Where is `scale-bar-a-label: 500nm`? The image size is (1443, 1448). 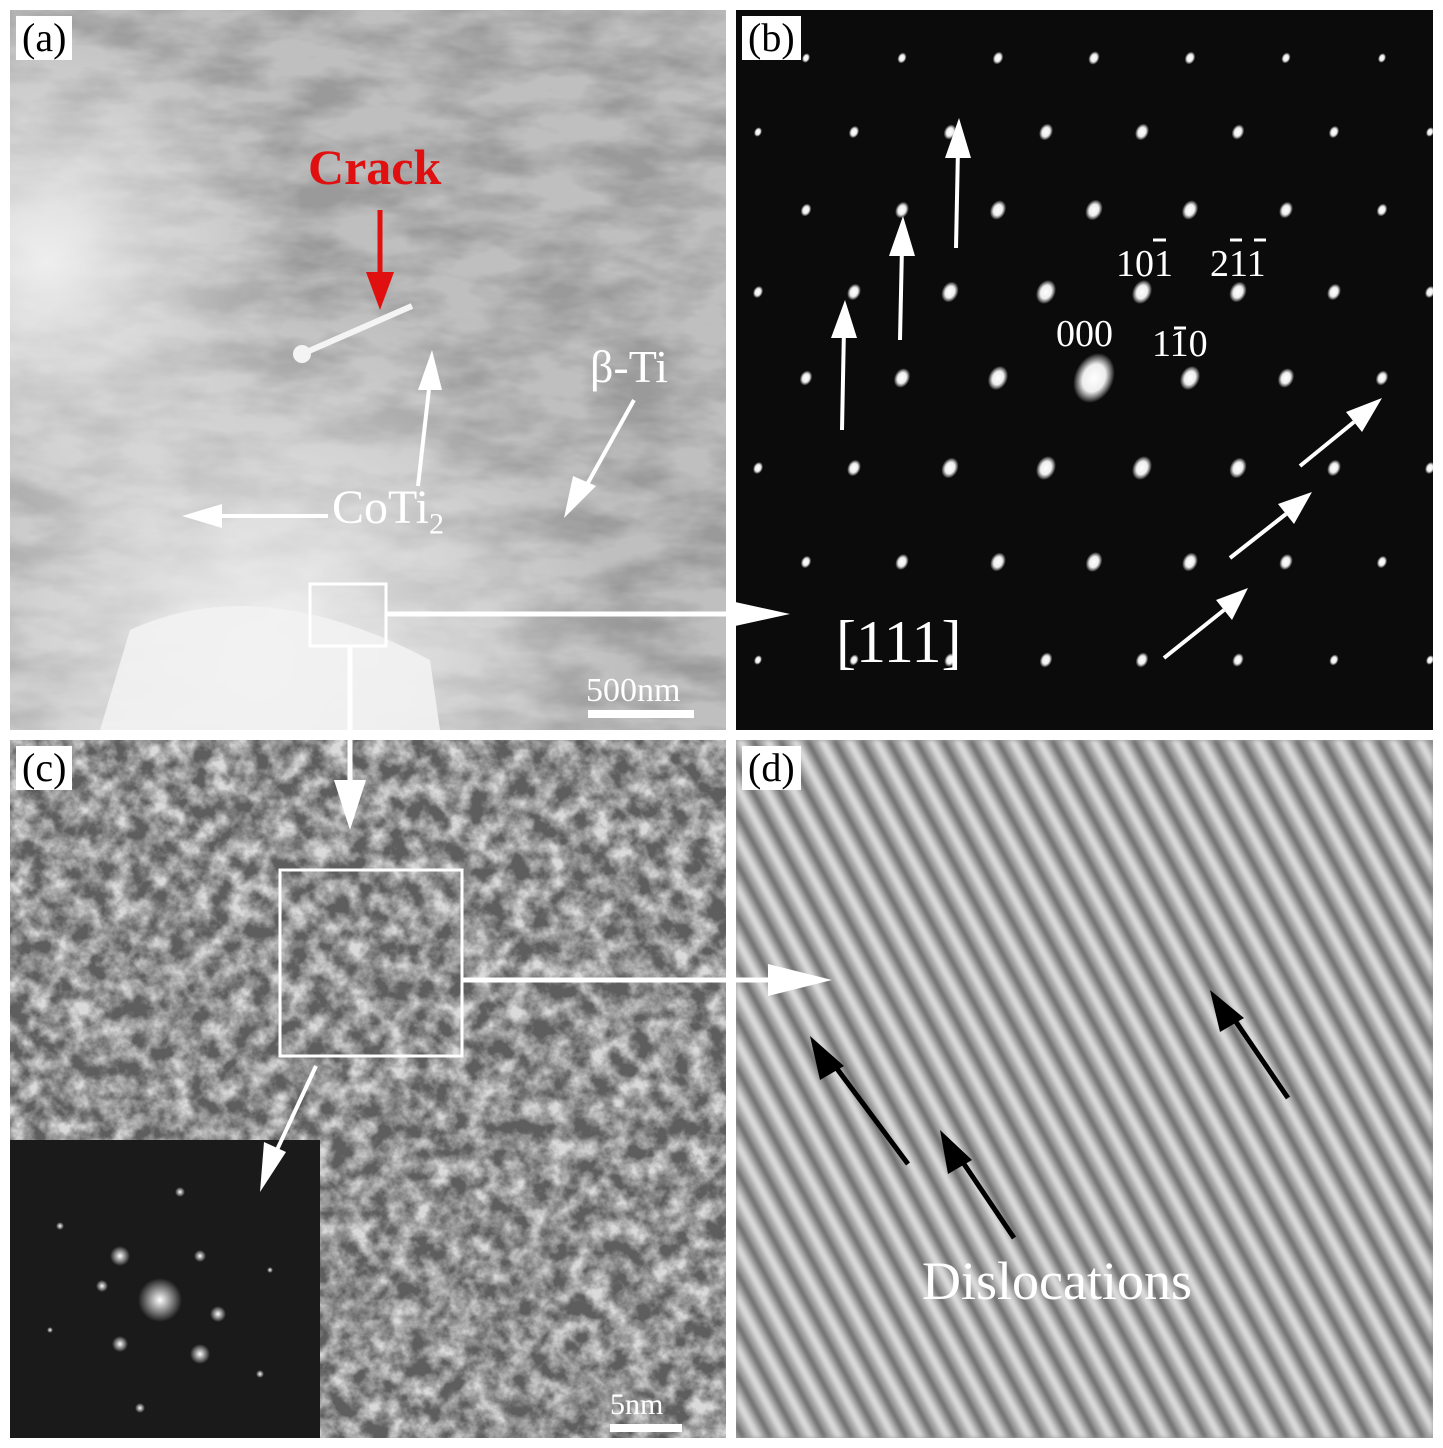
scale-bar-a-label: 500nm is located at coordinates (633, 690).